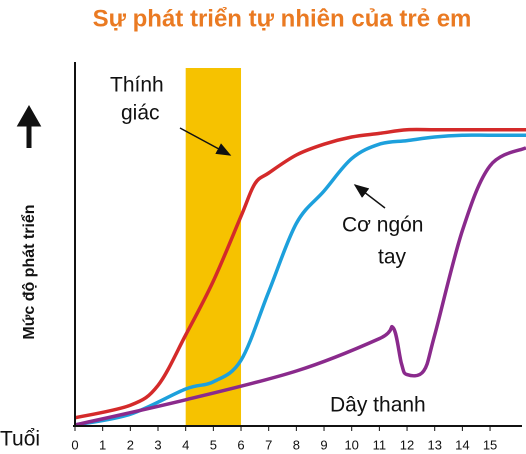 The width and height of the screenshot is (526, 454). I want to click on x-tick-label: 6, so click(240, 444).